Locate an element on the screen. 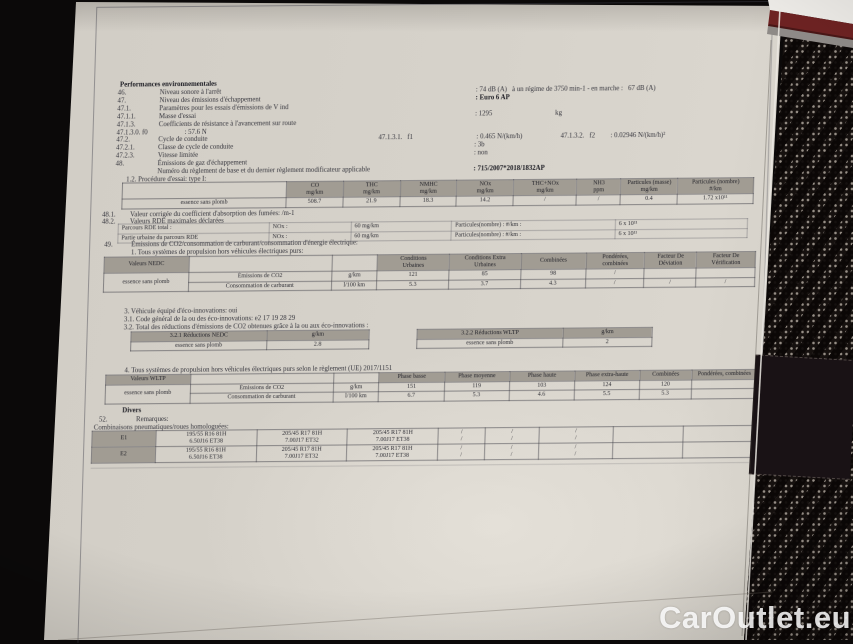 Image resolution: width=853 pixels, height=644 pixels. table-cell: NMHC mg/km is located at coordinates (428, 188).